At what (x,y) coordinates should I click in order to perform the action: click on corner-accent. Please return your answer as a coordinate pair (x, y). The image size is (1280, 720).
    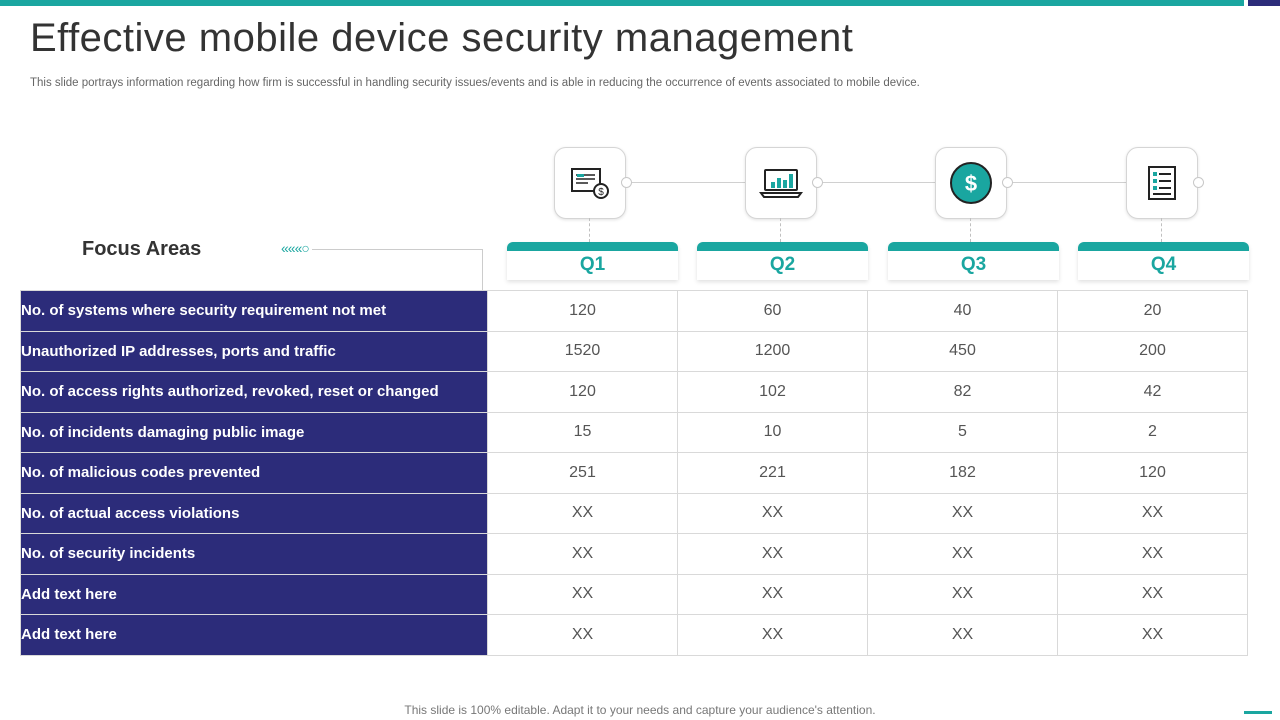
    Looking at the image, I should click on (1258, 712).